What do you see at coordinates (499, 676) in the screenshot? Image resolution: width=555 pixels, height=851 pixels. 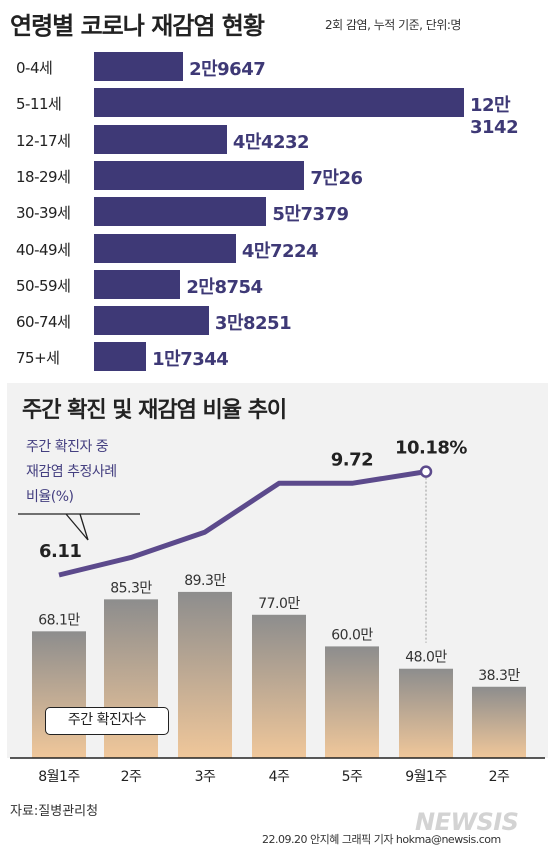 I see `weekly-cases-value-label: 38.3만` at bounding box center [499, 676].